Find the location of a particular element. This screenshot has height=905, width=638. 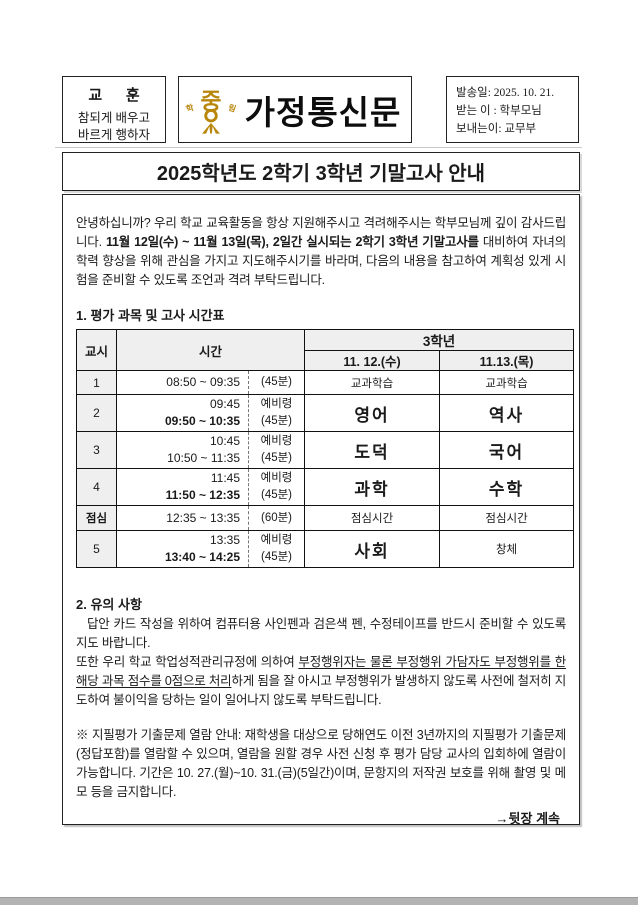

col-header-day1: 11. 12.(수) is located at coordinates (372, 360).